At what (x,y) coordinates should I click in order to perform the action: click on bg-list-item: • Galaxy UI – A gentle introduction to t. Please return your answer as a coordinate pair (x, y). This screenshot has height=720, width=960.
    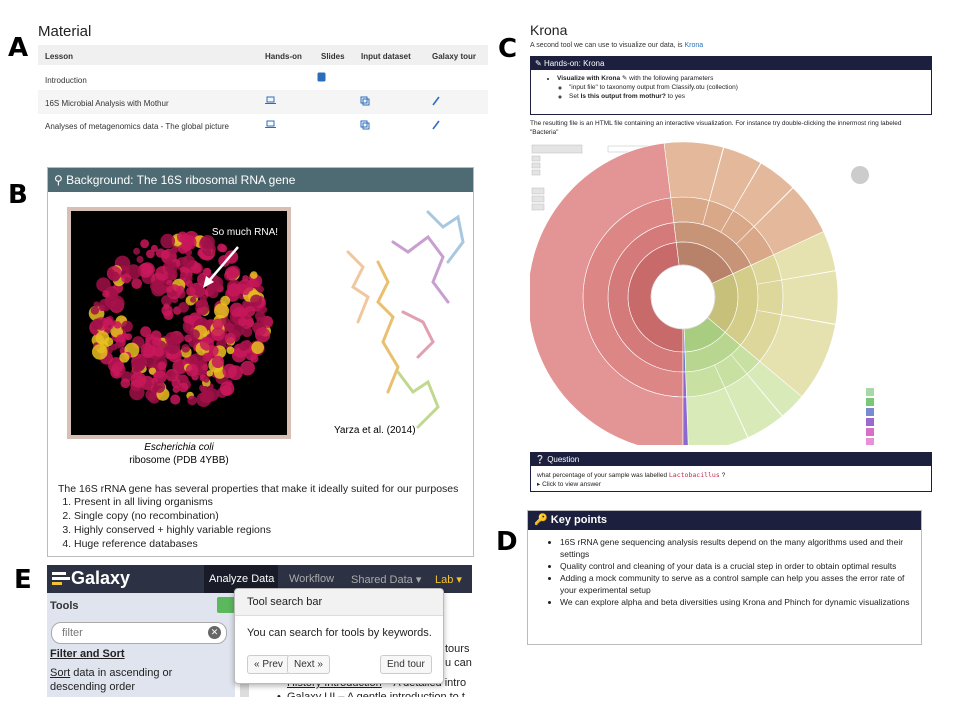
    Looking at the image, I should click on (371, 694).